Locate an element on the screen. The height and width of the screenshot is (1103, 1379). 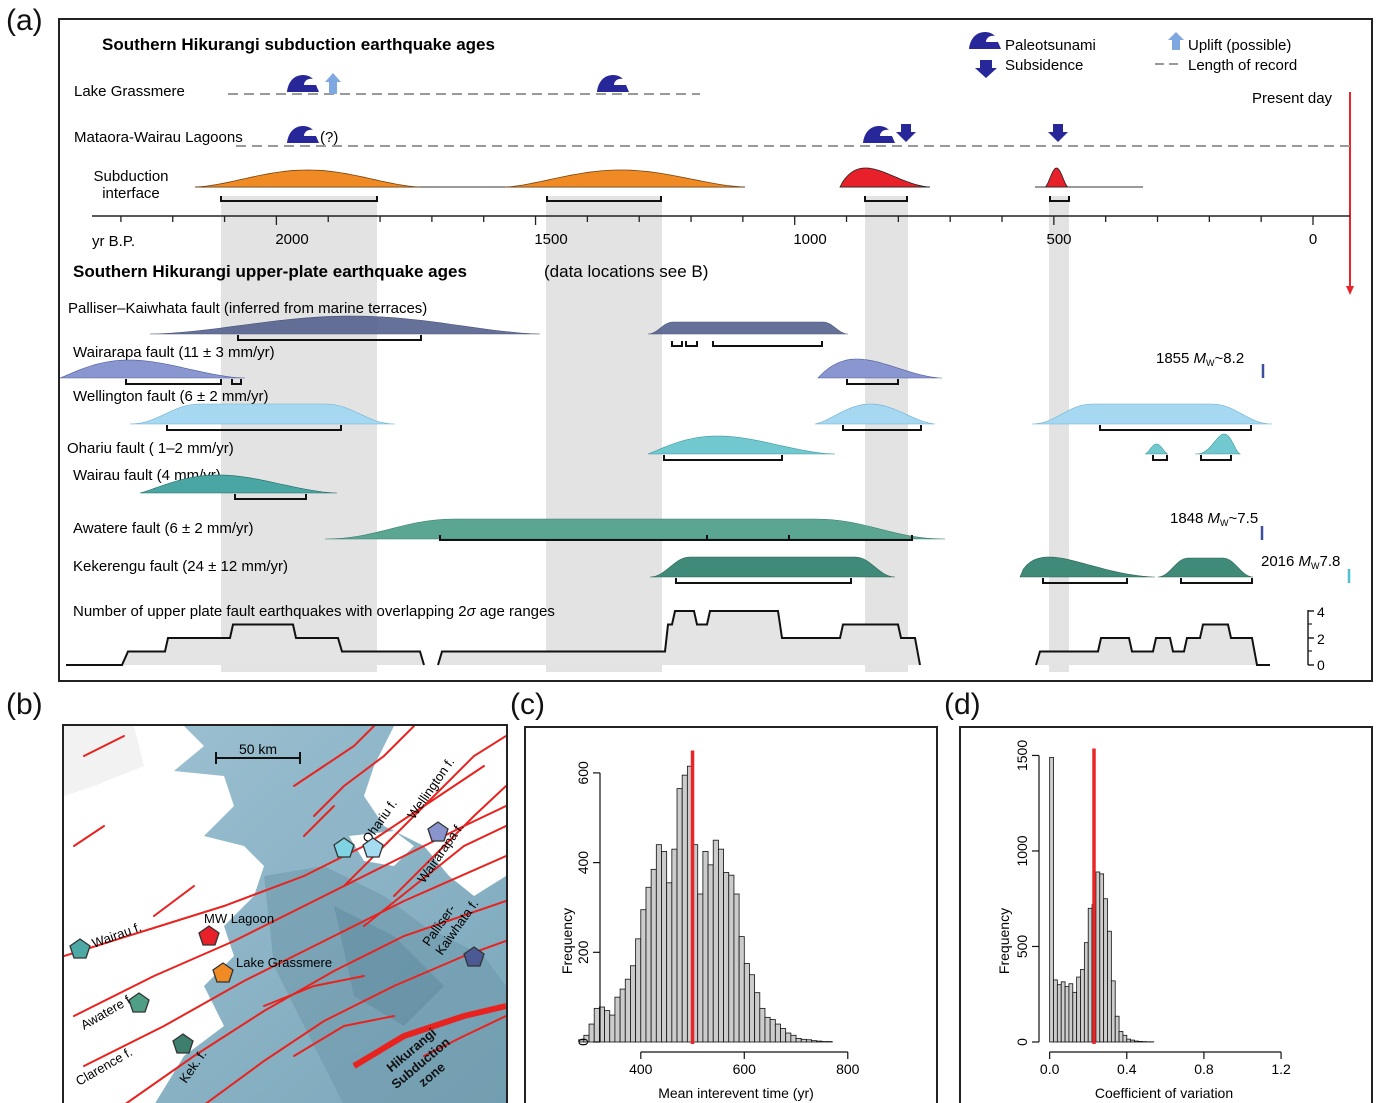
fault-awatere: Awatere fault (6 ± 2 mm/yr) is located at coordinates (163, 528).